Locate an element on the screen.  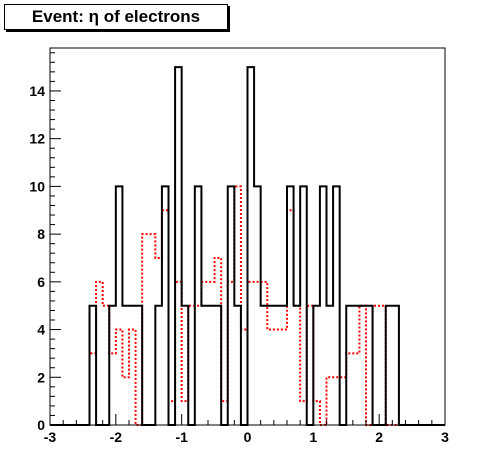
x-tick-label: -3 is located at coordinates (50, 437).